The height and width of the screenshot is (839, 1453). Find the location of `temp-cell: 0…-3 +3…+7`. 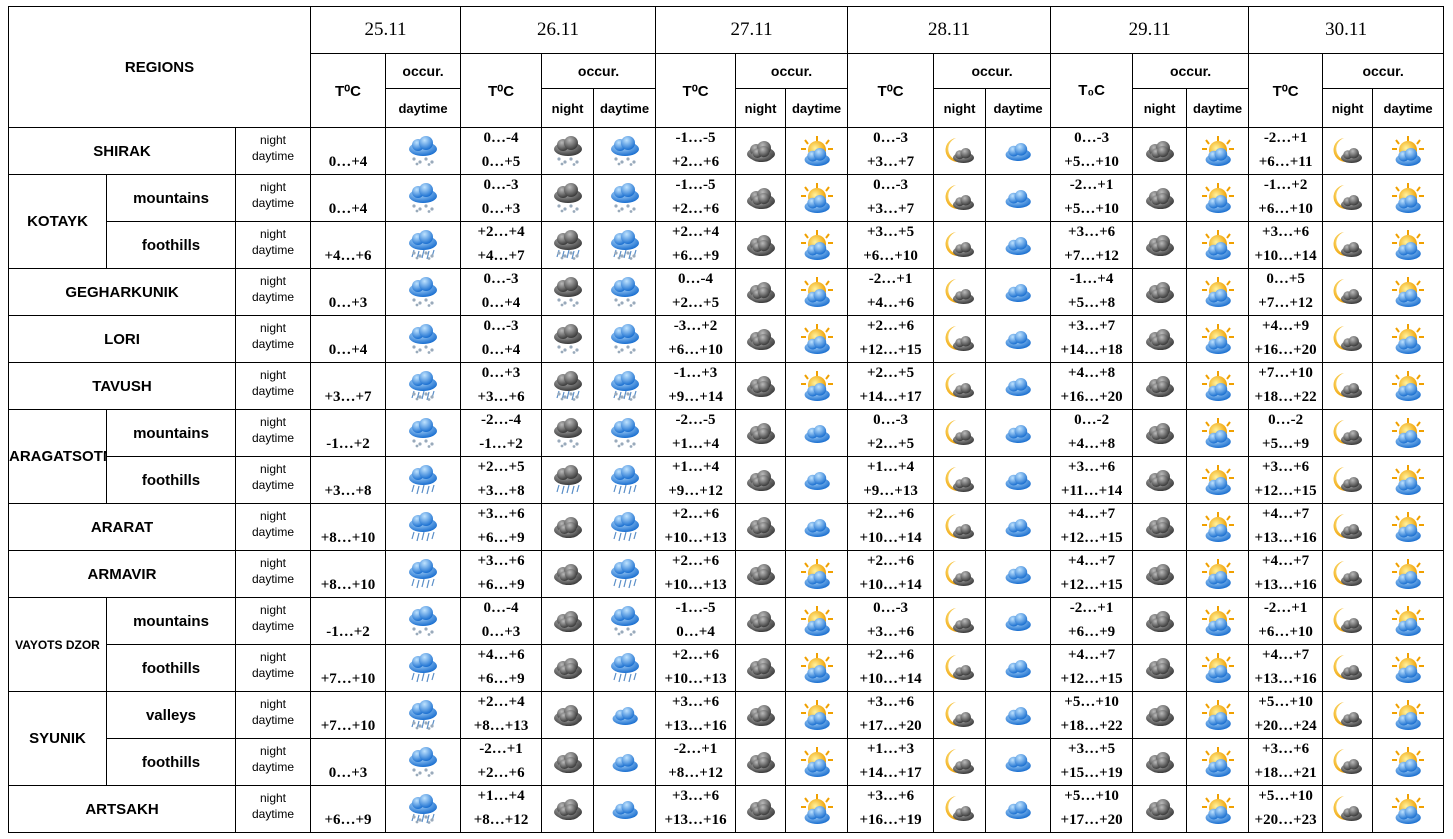

temp-cell: 0…-3 +3…+7 is located at coordinates (891, 151).